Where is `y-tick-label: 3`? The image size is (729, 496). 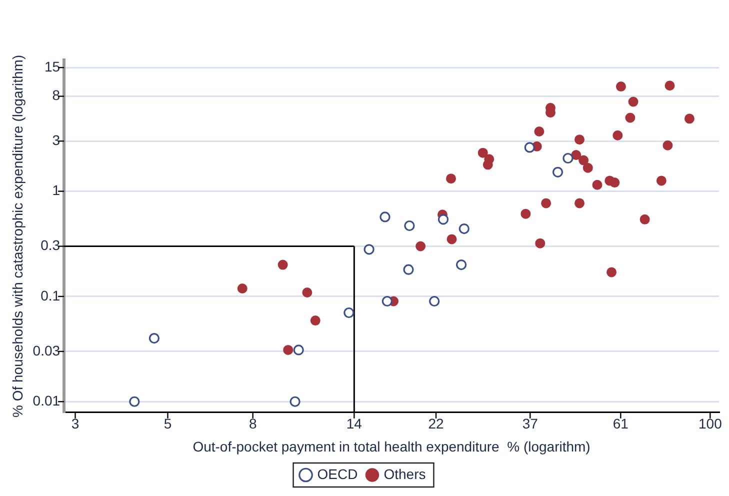 y-tick-label: 3 is located at coordinates (56, 140).